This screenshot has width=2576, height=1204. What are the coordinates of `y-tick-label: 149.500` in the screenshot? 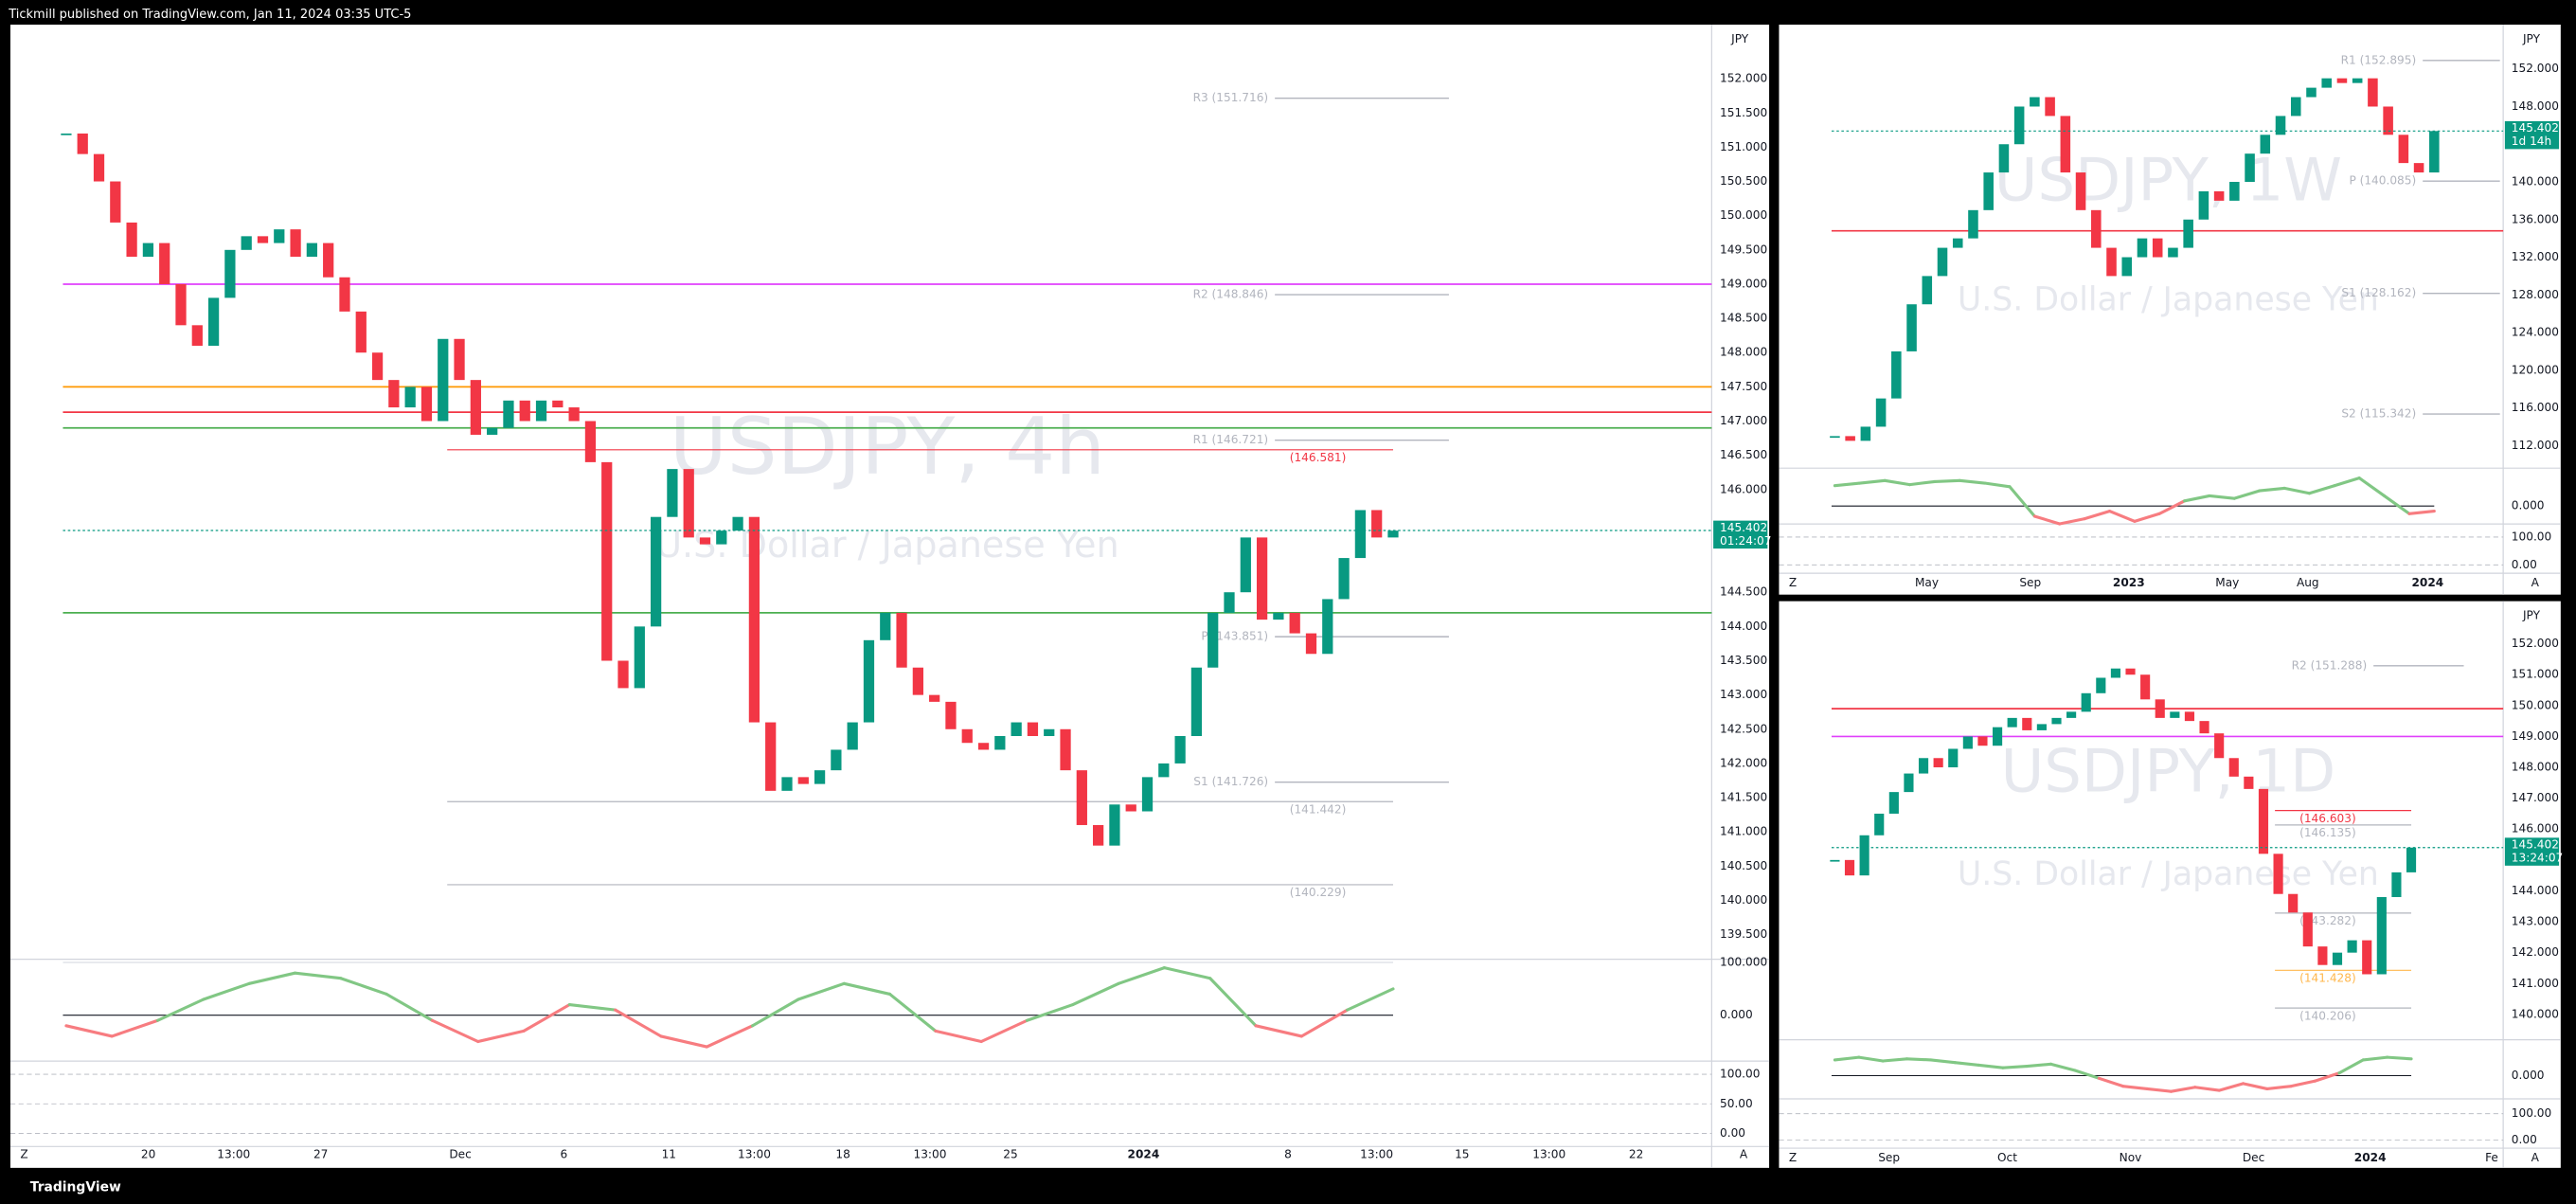 It's located at (1743, 249).